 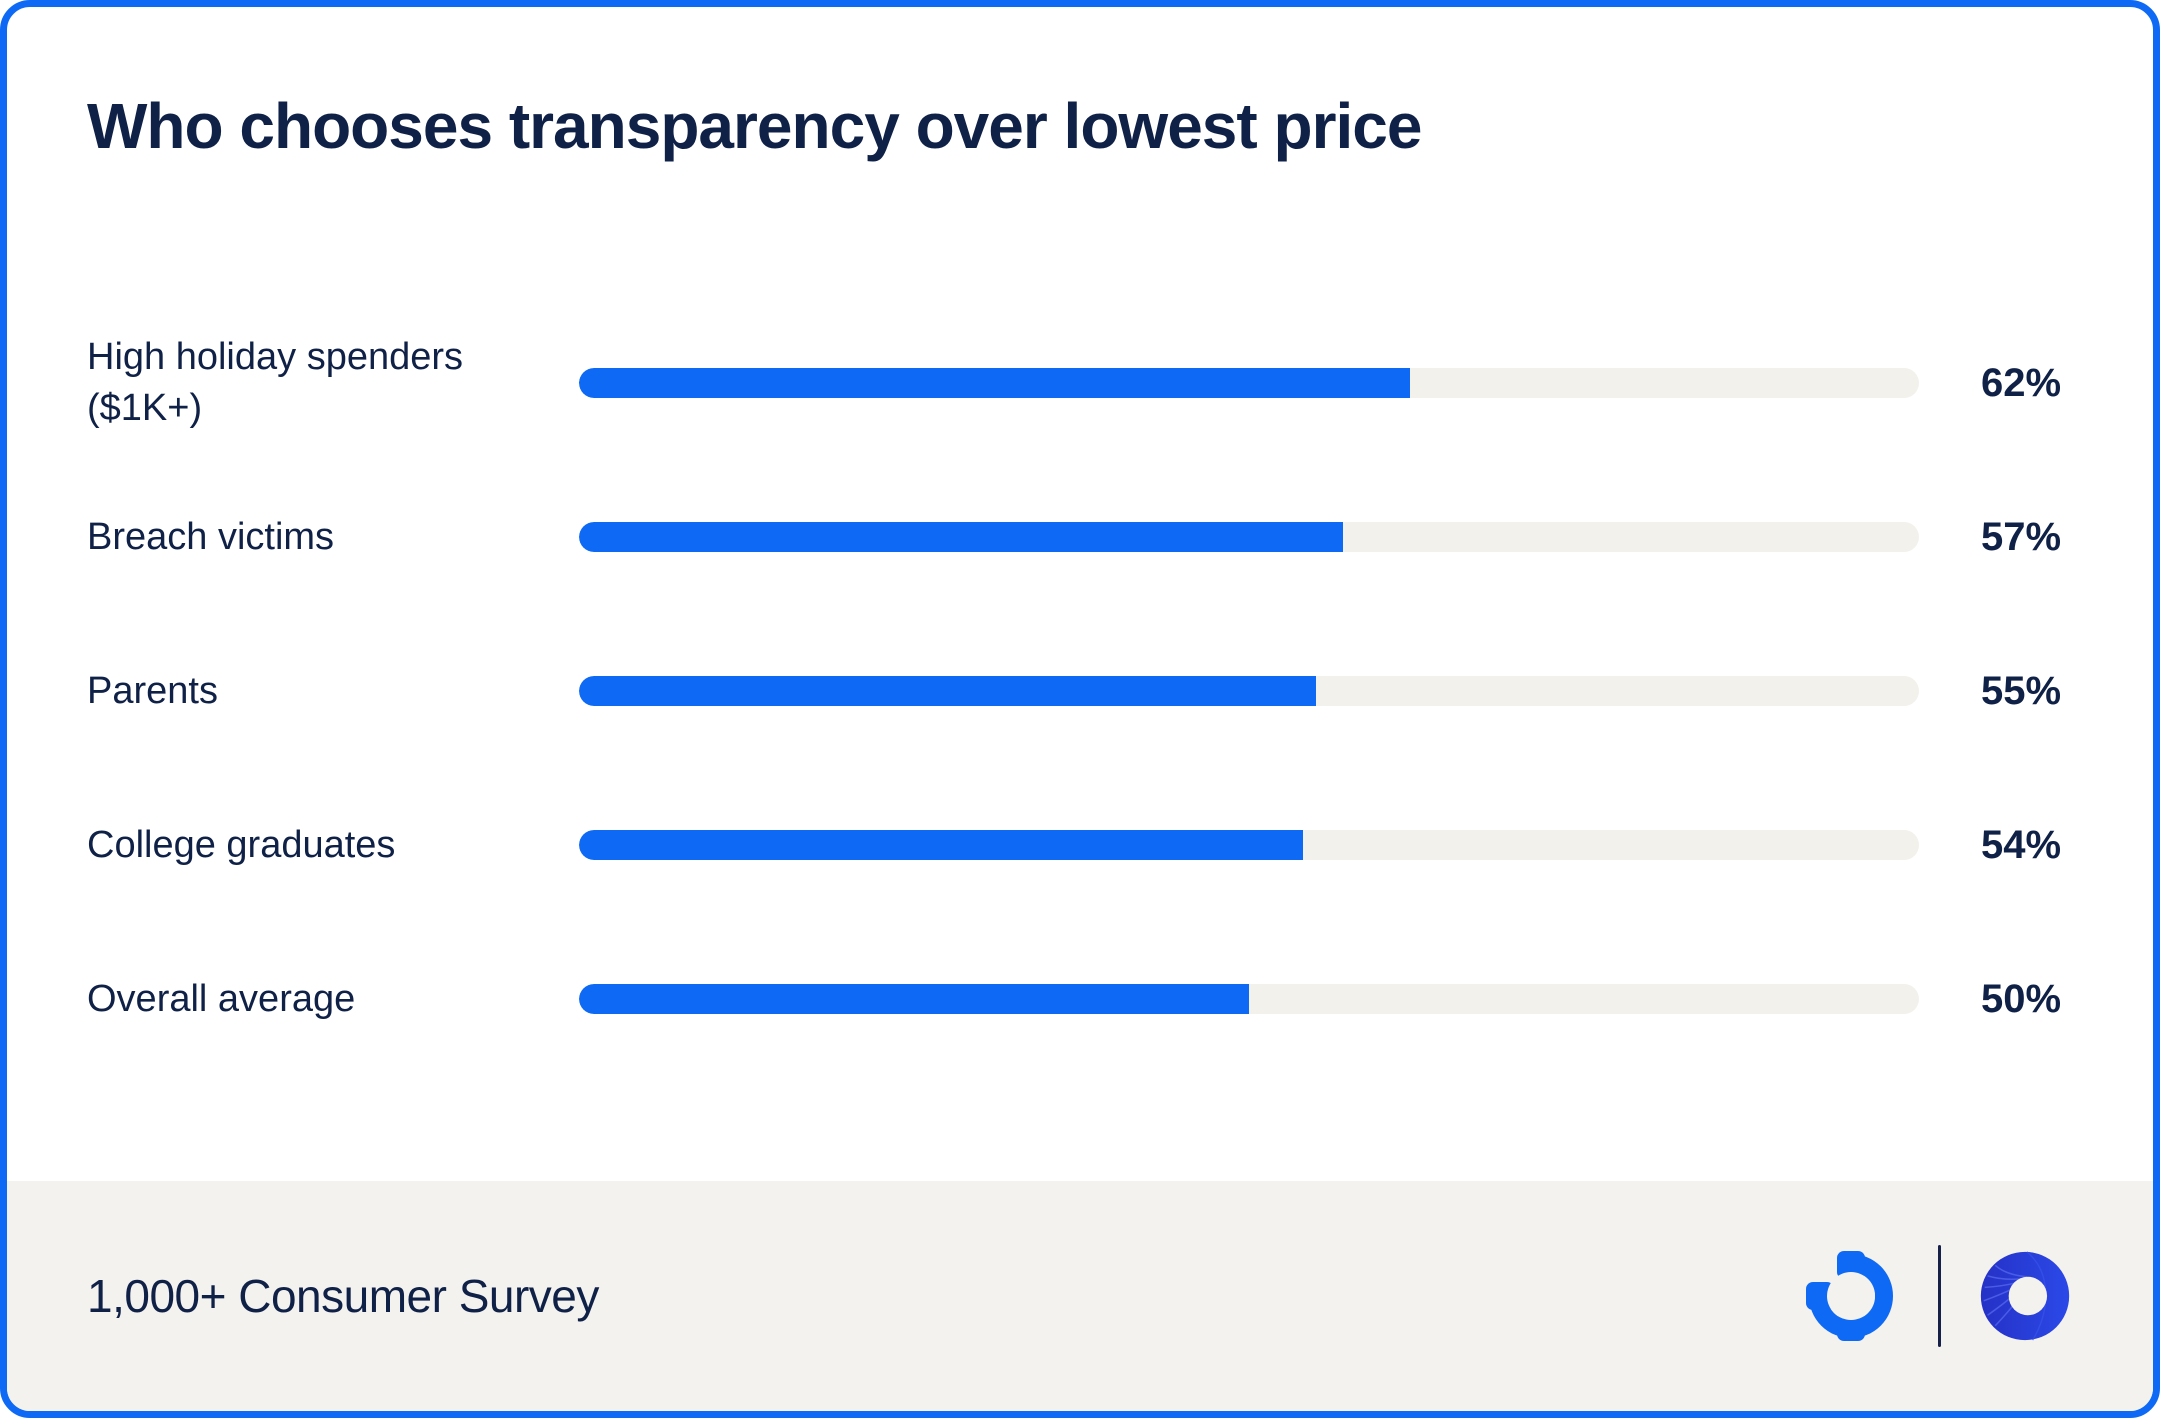 What do you see at coordinates (275, 382) in the screenshot?
I see `category-label: High holiday spenders ($1K+)` at bounding box center [275, 382].